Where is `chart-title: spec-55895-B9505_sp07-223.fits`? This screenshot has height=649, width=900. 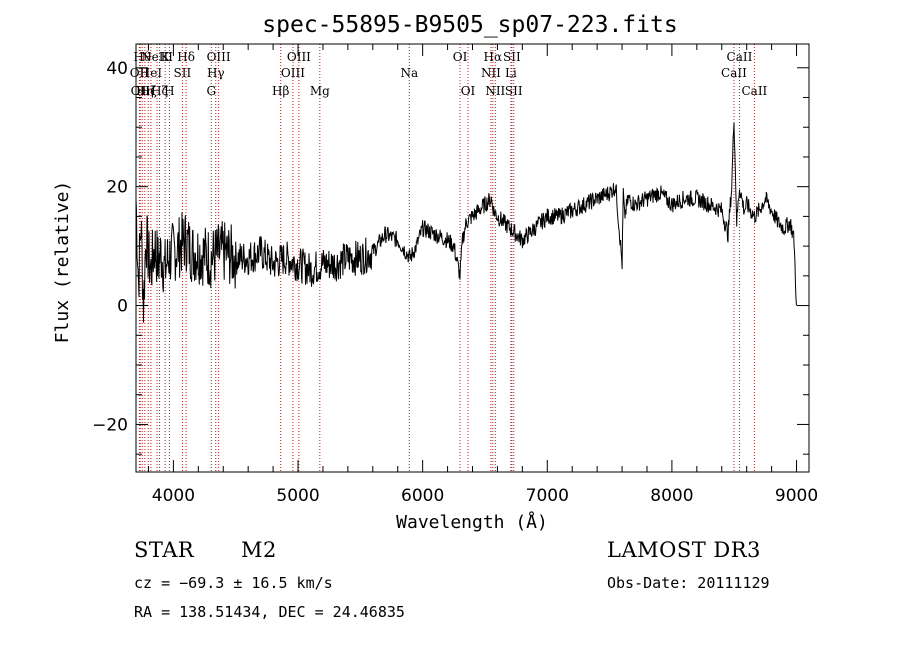
chart-title: spec-55895-B9505_sp07-223.fits is located at coordinates (469, 25).